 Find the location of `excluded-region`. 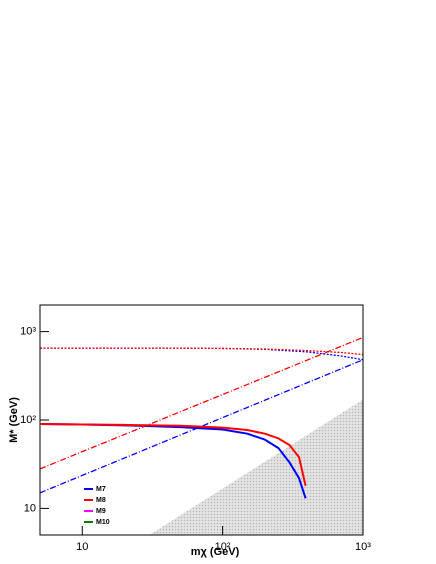

excluded-region is located at coordinates (256, 467).